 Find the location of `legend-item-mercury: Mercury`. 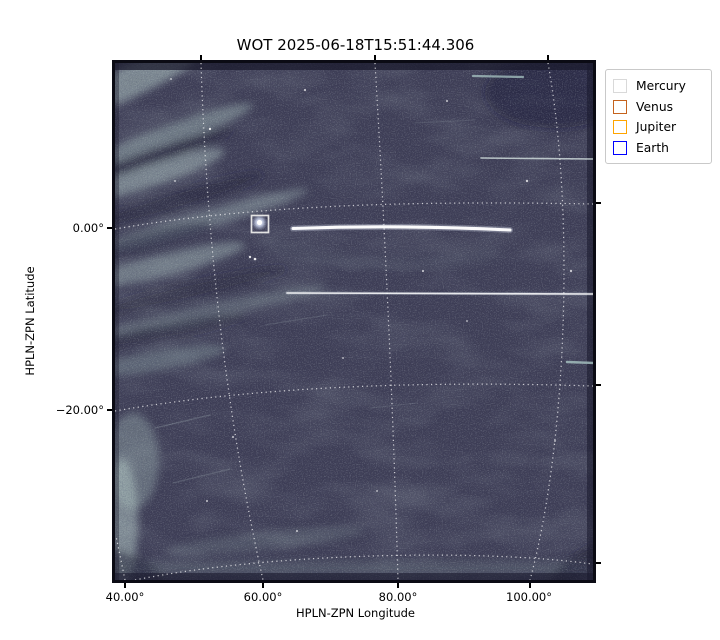

legend-item-mercury: Mercury is located at coordinates (658, 86).